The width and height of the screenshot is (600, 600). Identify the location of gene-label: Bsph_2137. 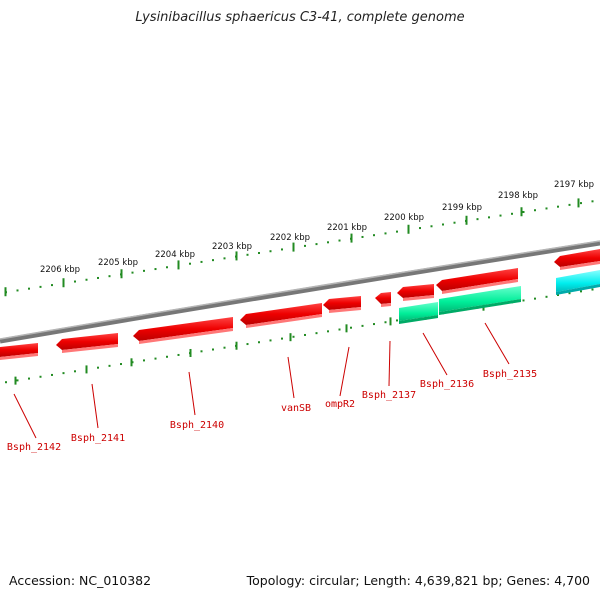
(389, 395).